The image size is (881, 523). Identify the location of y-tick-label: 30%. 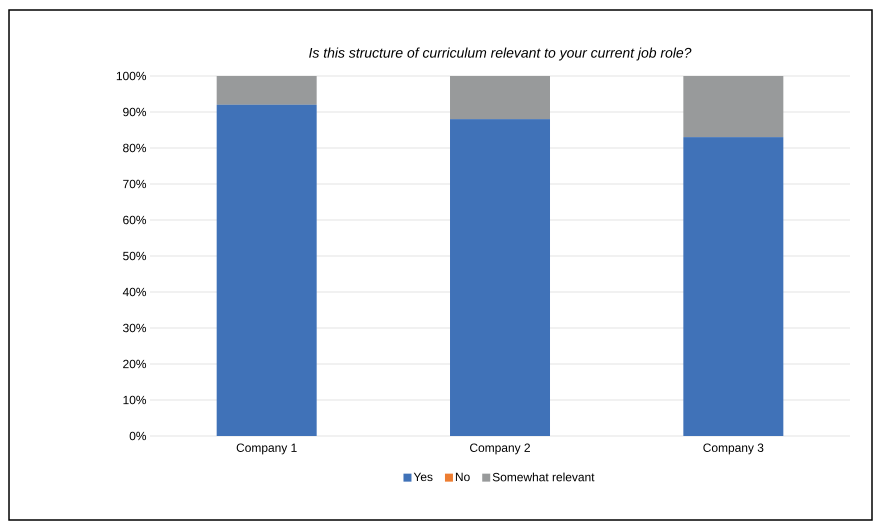
(134, 328).